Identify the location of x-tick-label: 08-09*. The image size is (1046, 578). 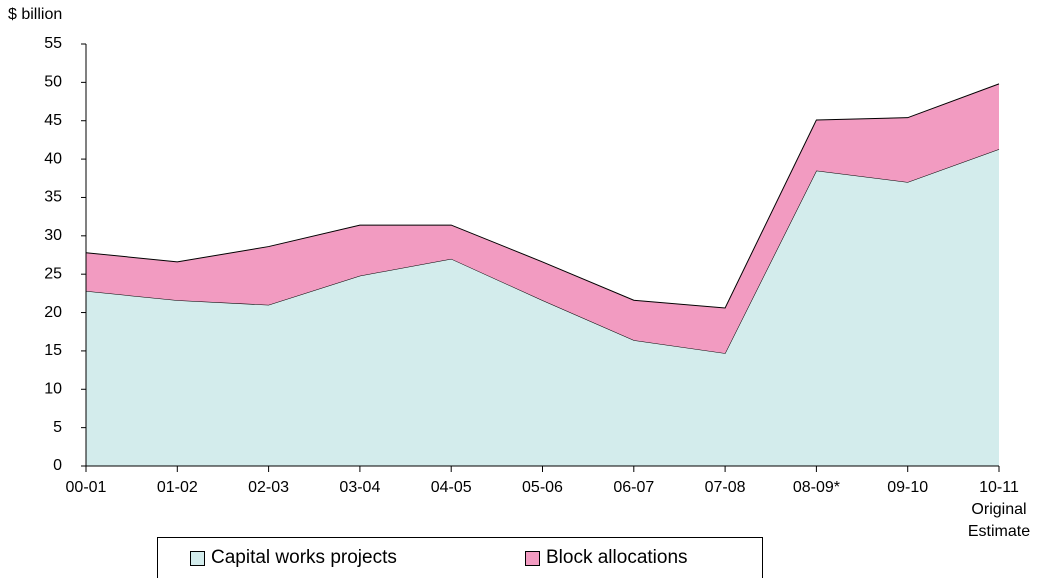
(816, 487).